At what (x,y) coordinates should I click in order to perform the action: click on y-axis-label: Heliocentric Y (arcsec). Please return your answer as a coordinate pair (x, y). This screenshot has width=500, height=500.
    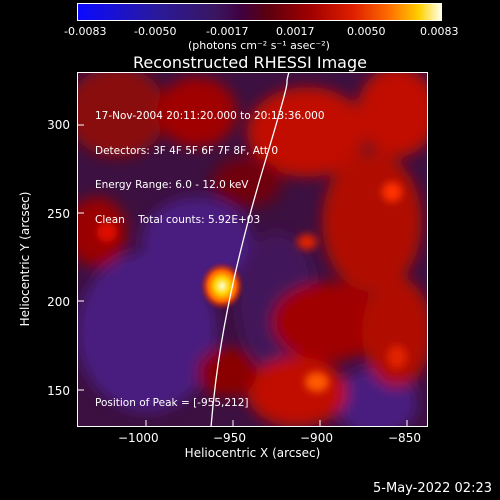
    Looking at the image, I should click on (25, 259).